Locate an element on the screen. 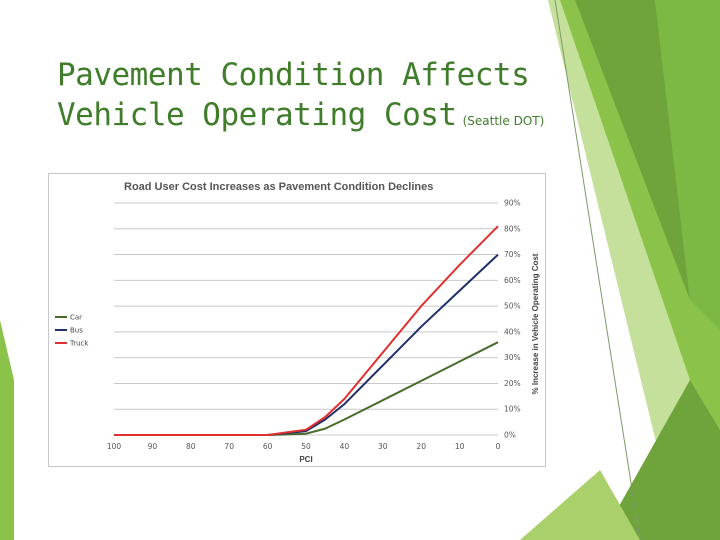  accent-line is located at coordinates (597, 270).